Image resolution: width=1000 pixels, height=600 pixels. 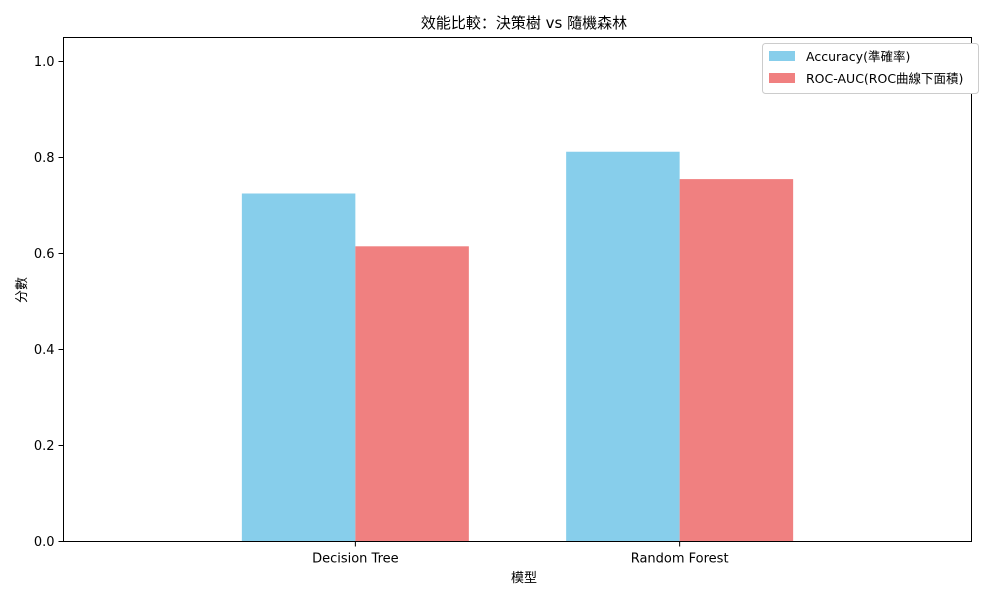 I want to click on x-tick-label-random-forest: Random Forest, so click(x=680, y=559).